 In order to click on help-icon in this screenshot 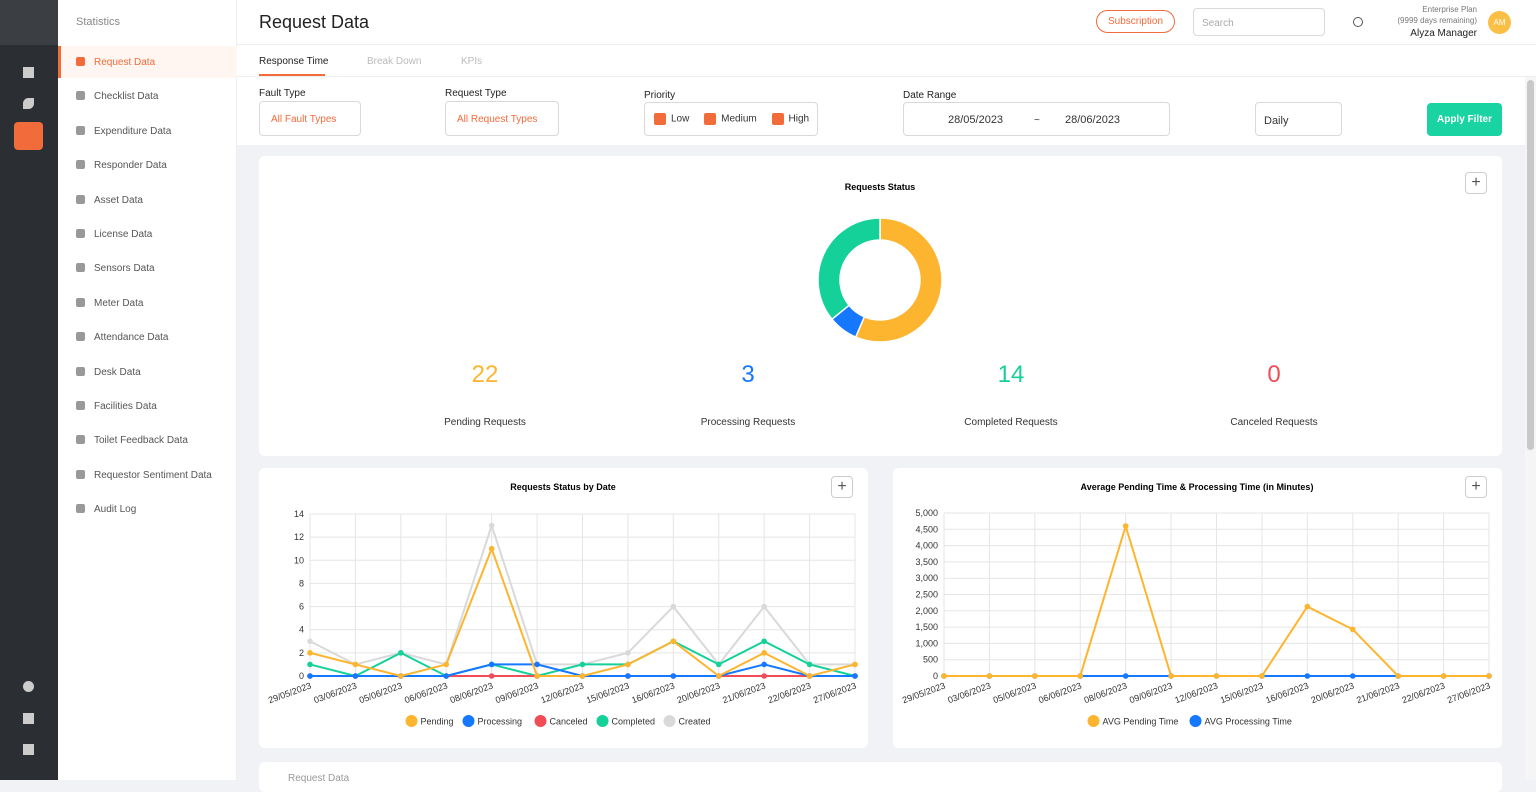, I will do `click(1358, 22)`.